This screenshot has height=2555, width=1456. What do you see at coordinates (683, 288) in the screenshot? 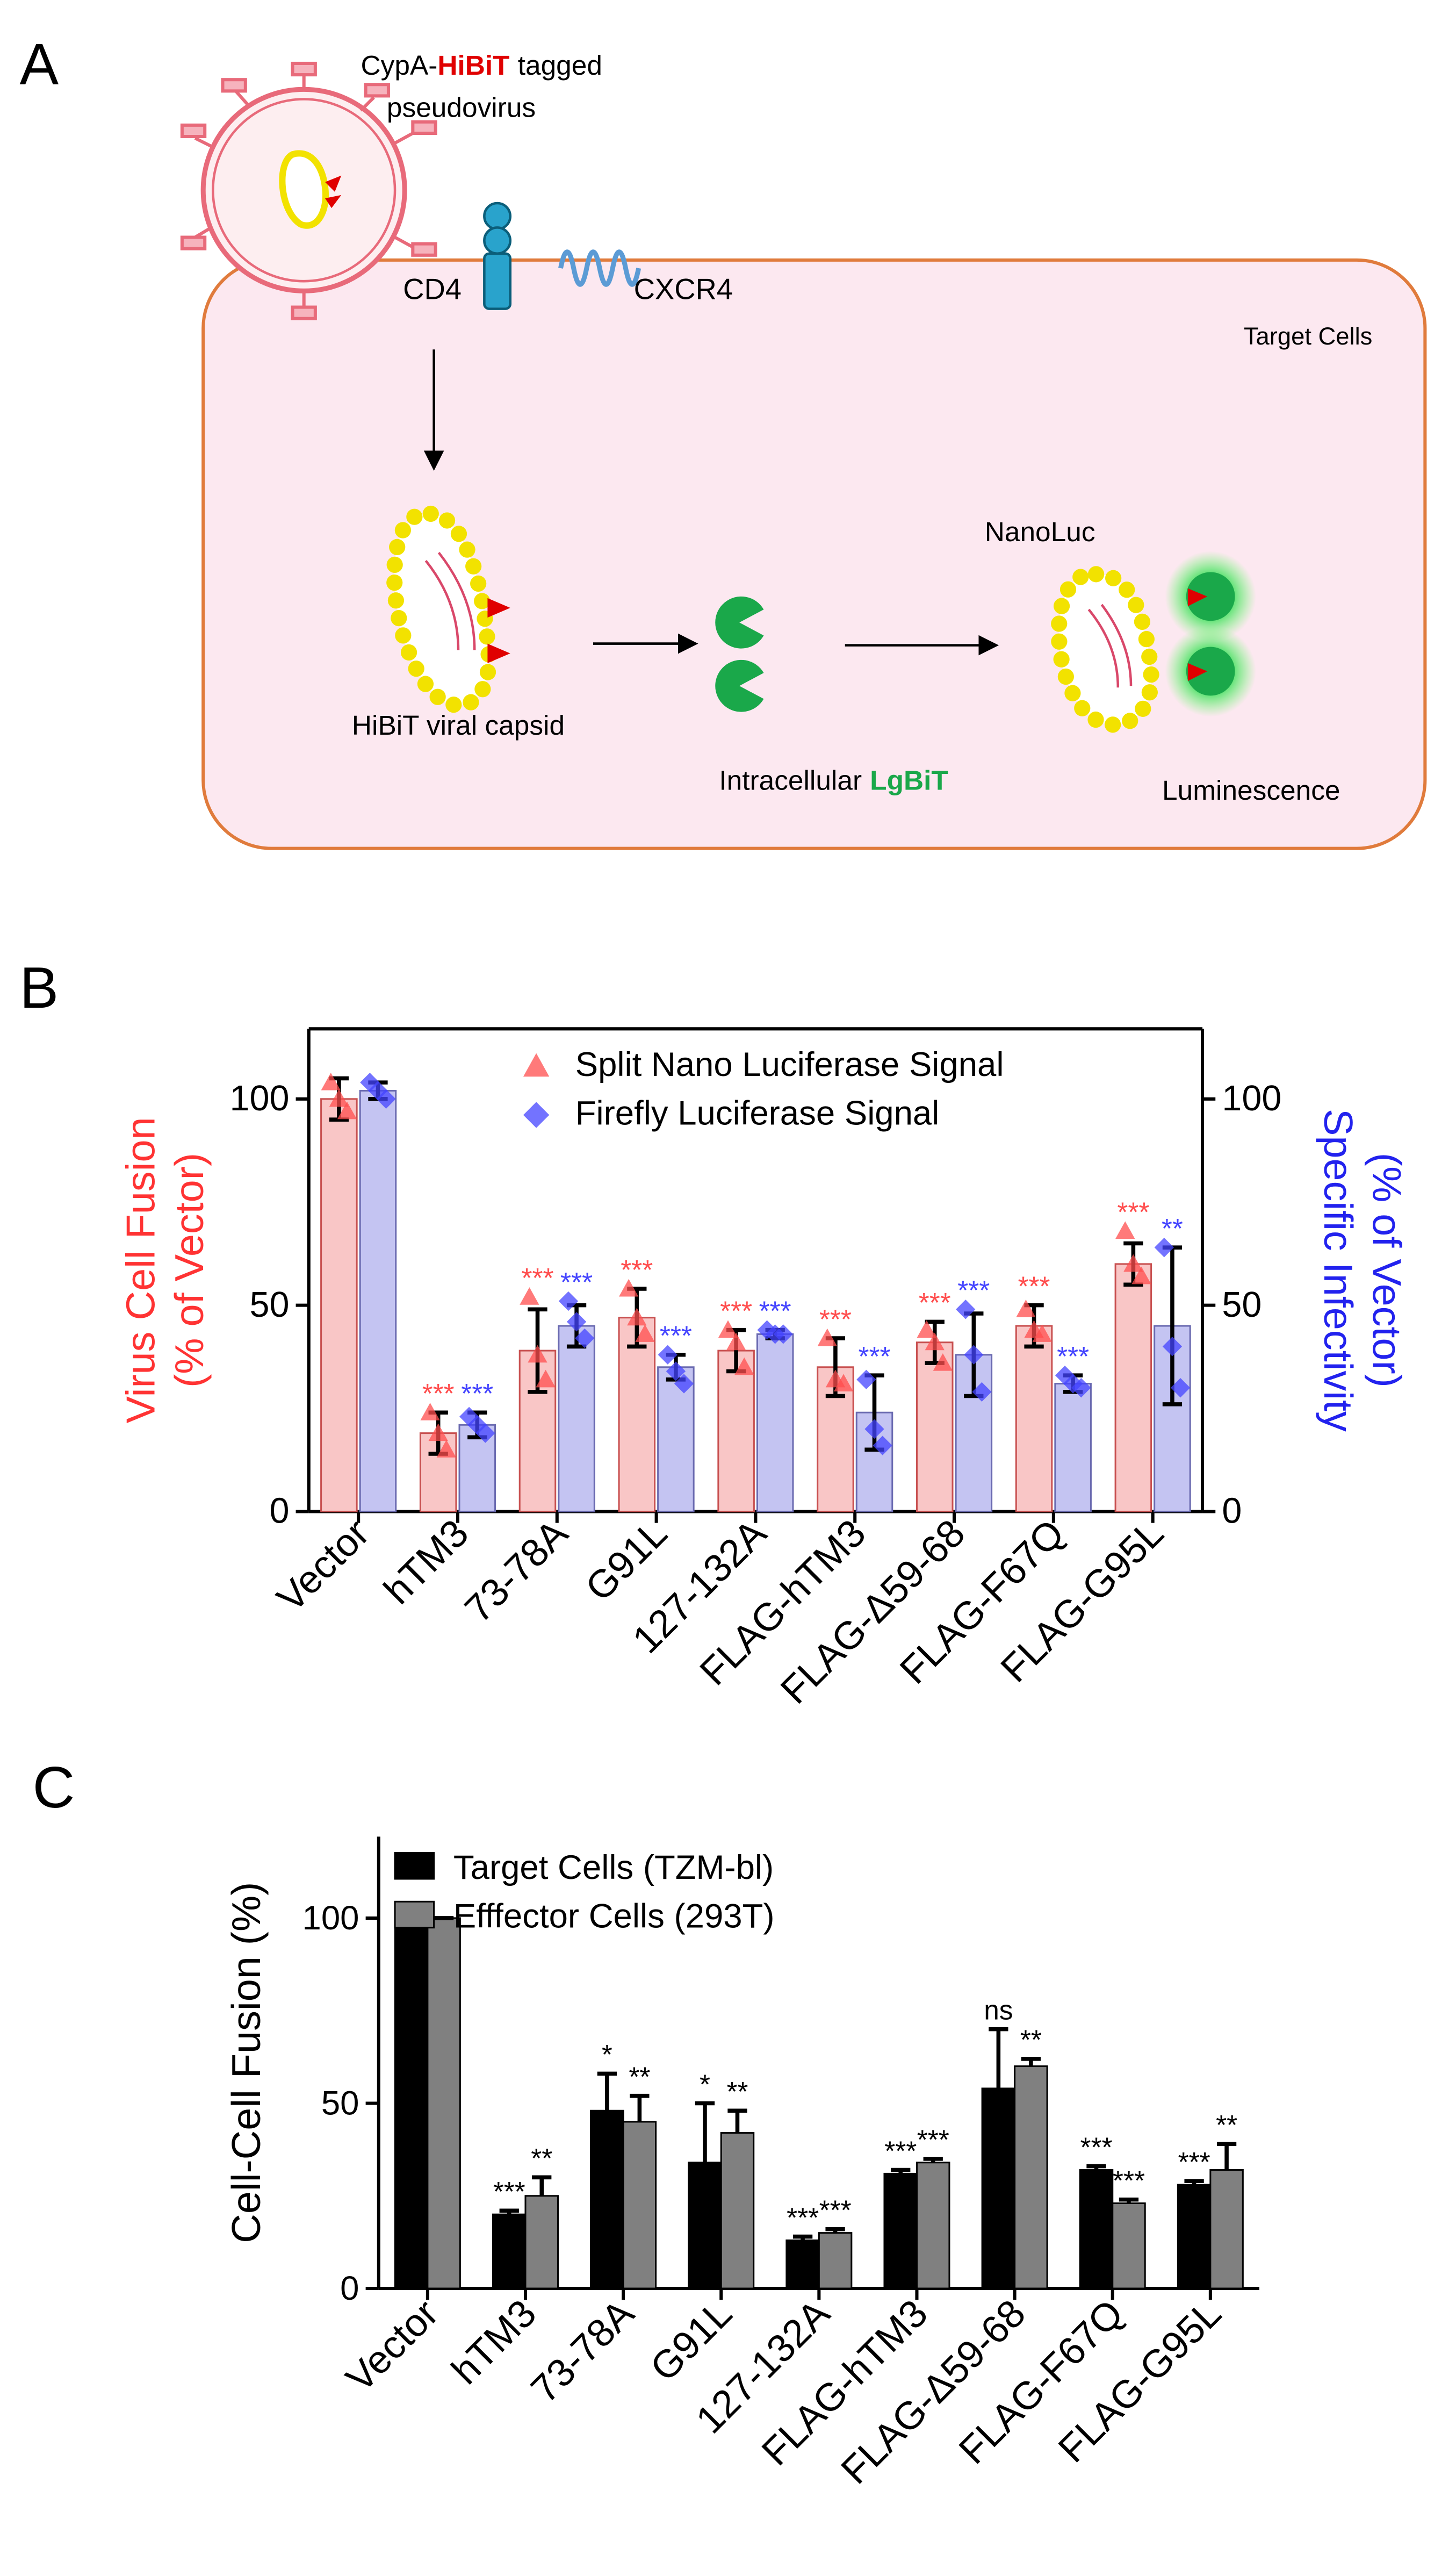
I see `cxcr4-label: CXCR4` at bounding box center [683, 288].